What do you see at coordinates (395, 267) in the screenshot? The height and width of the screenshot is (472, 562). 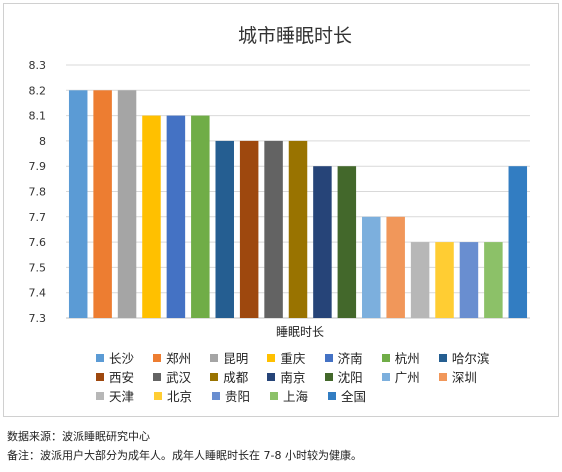 I see `bar-深圳` at bounding box center [395, 267].